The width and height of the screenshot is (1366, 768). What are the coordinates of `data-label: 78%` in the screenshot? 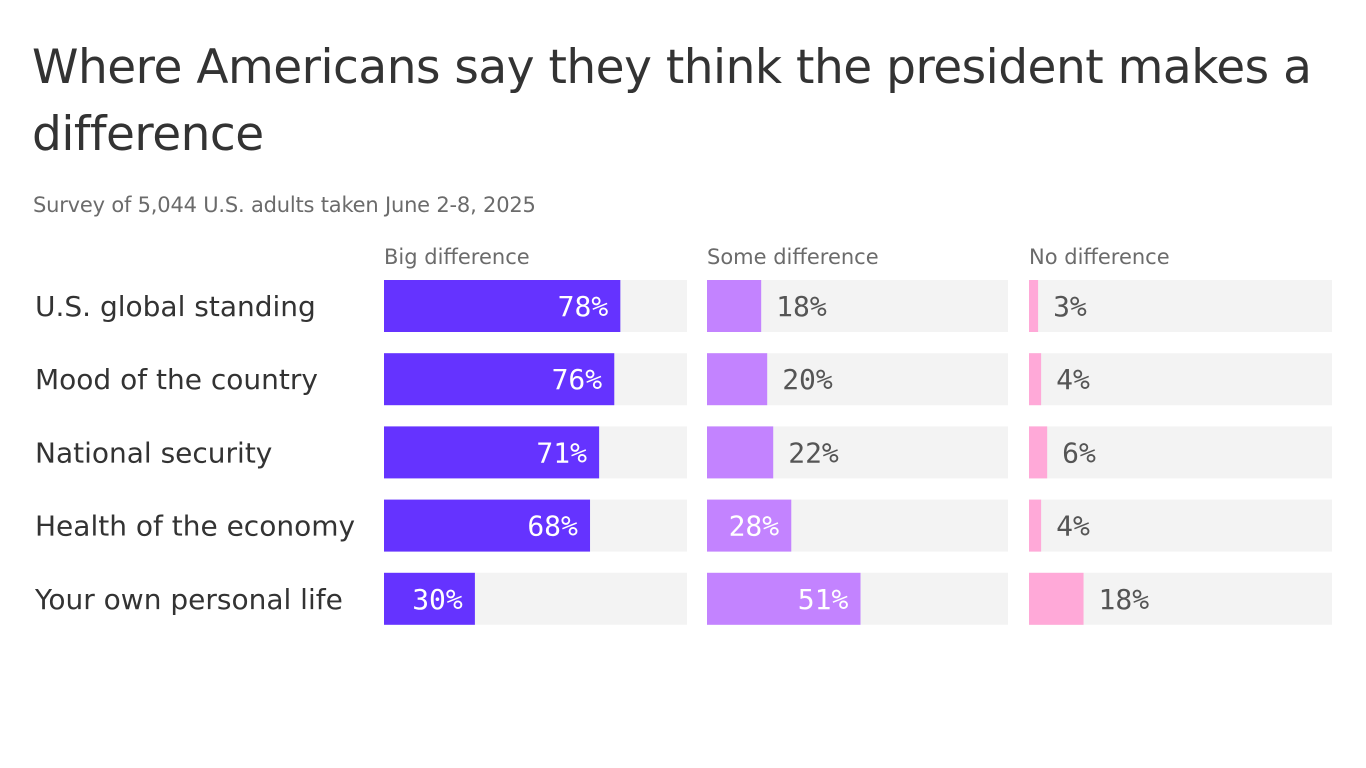 It's located at (583, 306).